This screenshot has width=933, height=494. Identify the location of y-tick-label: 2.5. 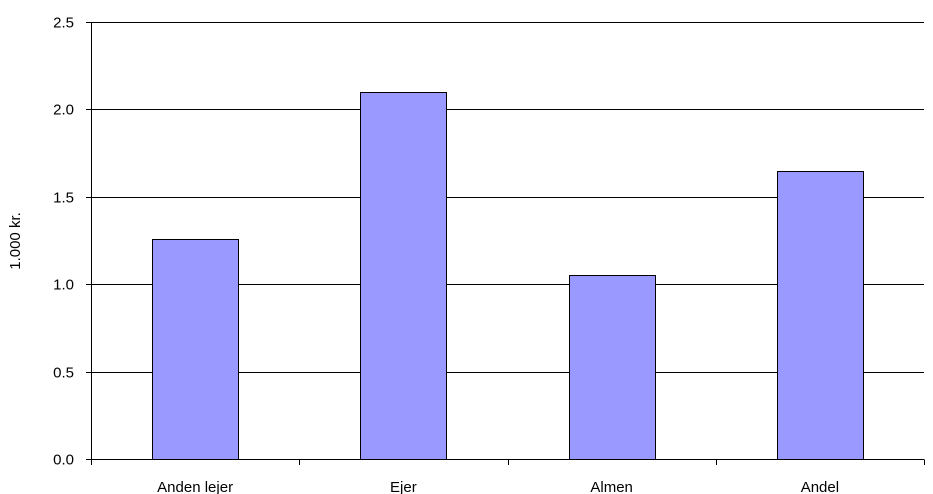
(63, 23).